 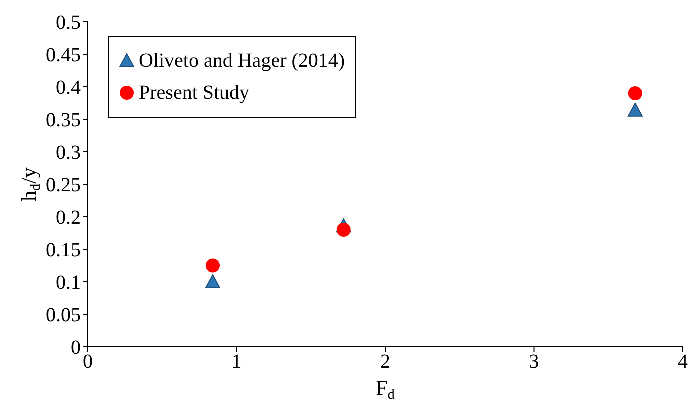 What do you see at coordinates (68, 88) in the screenshot?
I see `y-tick-label: 0.4` at bounding box center [68, 88].